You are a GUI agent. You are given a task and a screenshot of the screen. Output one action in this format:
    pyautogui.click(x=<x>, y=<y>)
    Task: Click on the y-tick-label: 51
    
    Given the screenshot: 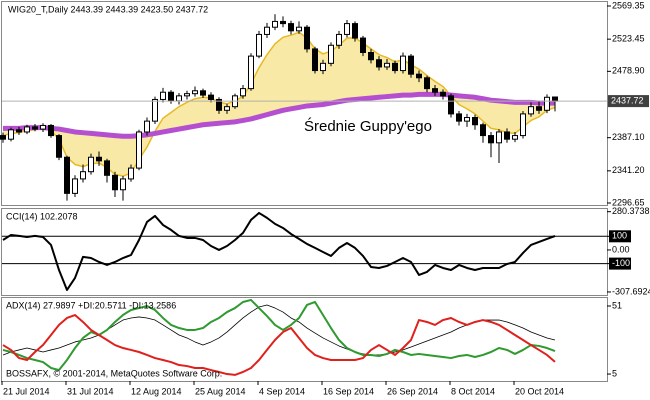 What is the action you would take?
    pyautogui.click(x=617, y=305)
    